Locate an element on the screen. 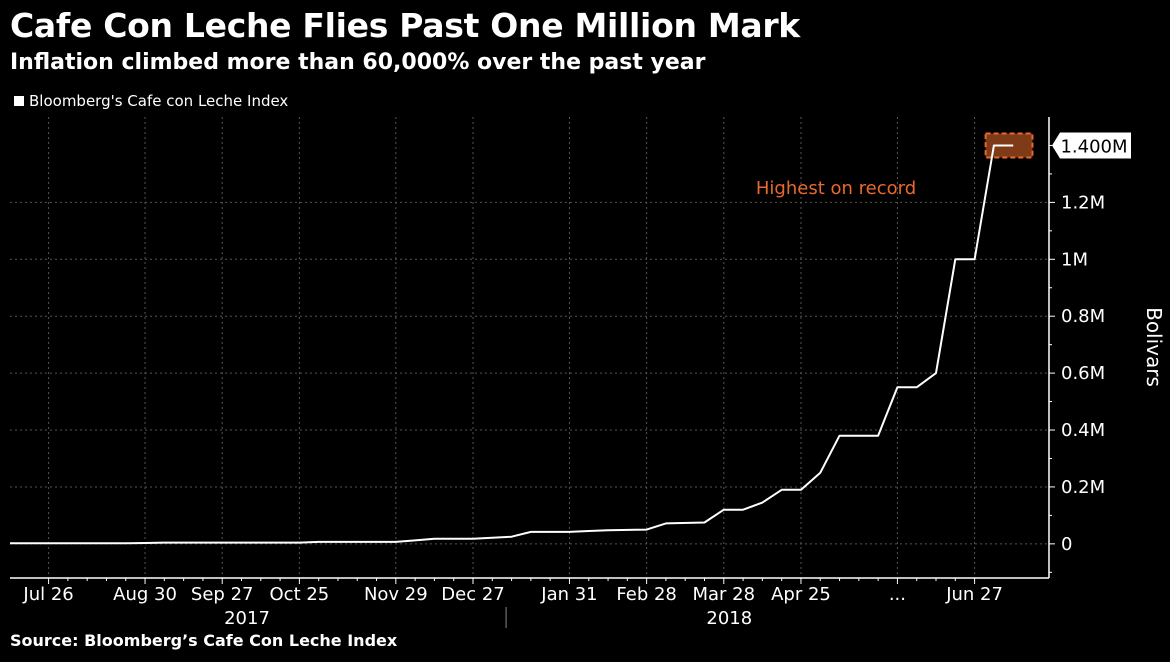  y-tick-label: 1.2M is located at coordinates (1083, 202).